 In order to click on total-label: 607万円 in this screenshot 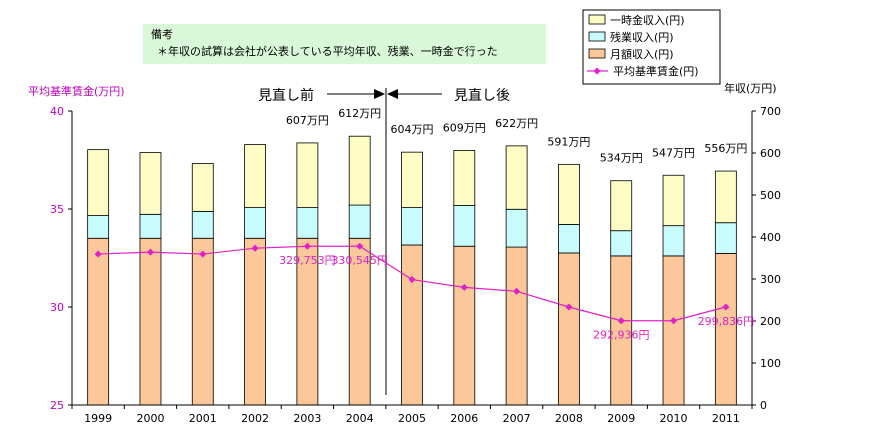, I will do `click(307, 120)`.